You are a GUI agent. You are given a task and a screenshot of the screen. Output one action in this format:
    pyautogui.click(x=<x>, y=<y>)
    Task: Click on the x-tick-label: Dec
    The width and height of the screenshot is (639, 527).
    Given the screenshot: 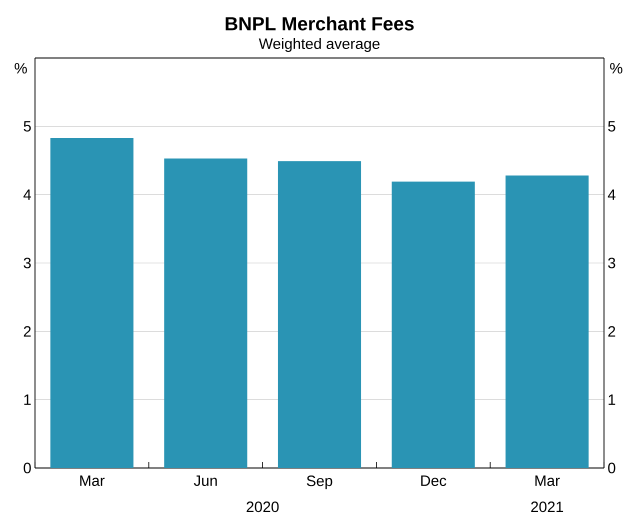 What is the action you would take?
    pyautogui.click(x=433, y=481)
    